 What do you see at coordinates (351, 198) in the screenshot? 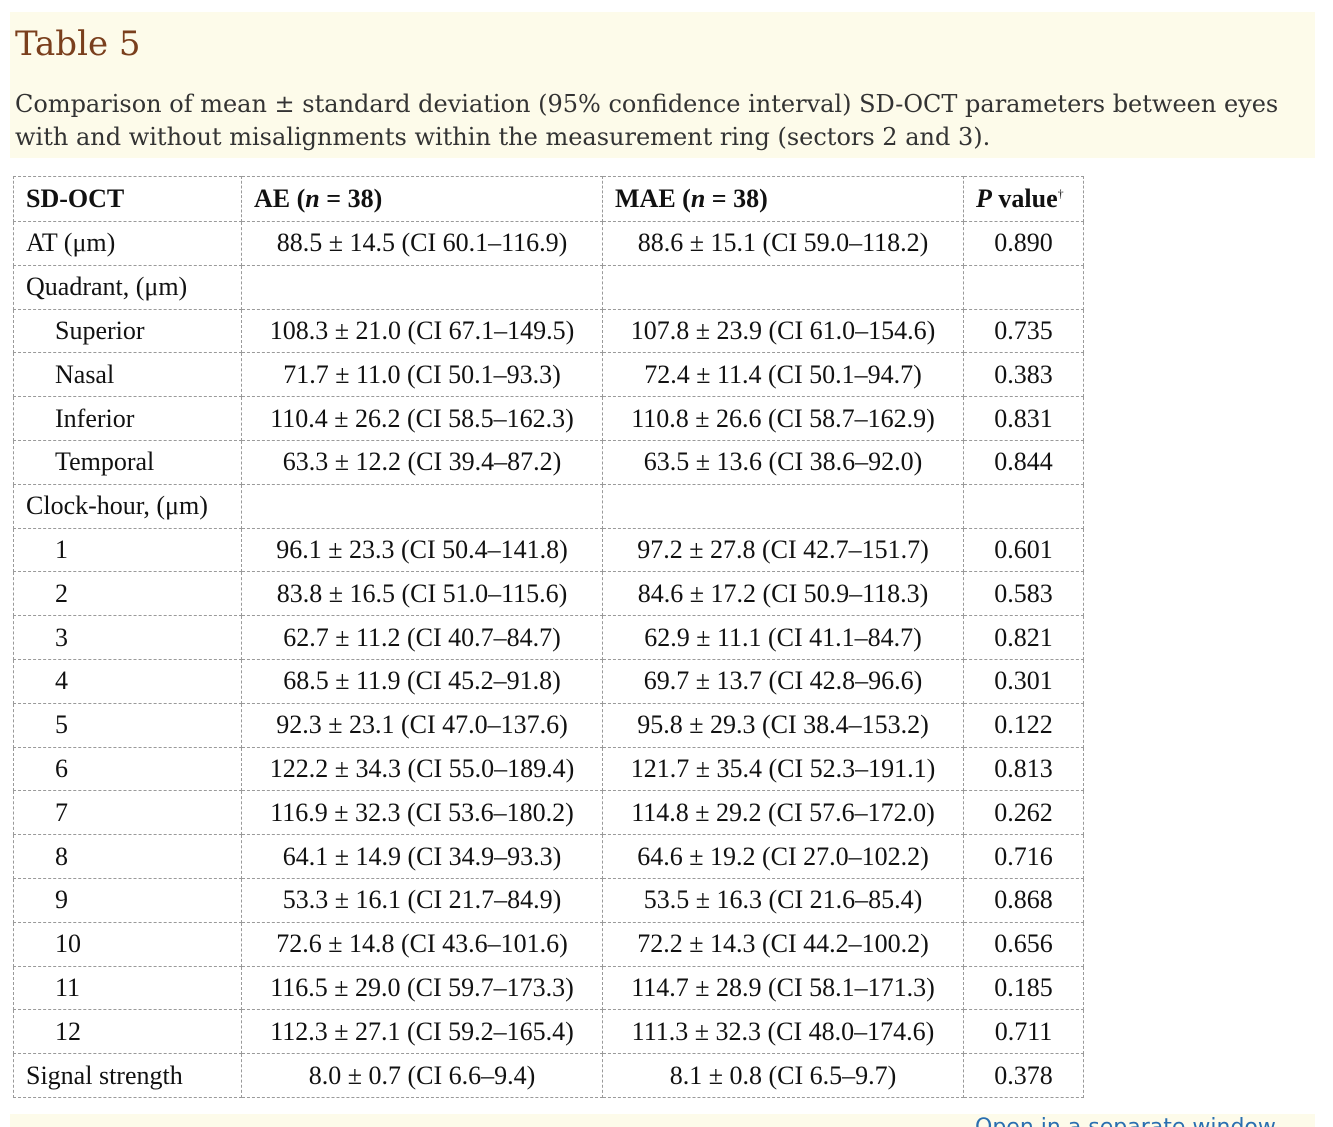
I see `header-ae-suffix: = 38)` at bounding box center [351, 198].